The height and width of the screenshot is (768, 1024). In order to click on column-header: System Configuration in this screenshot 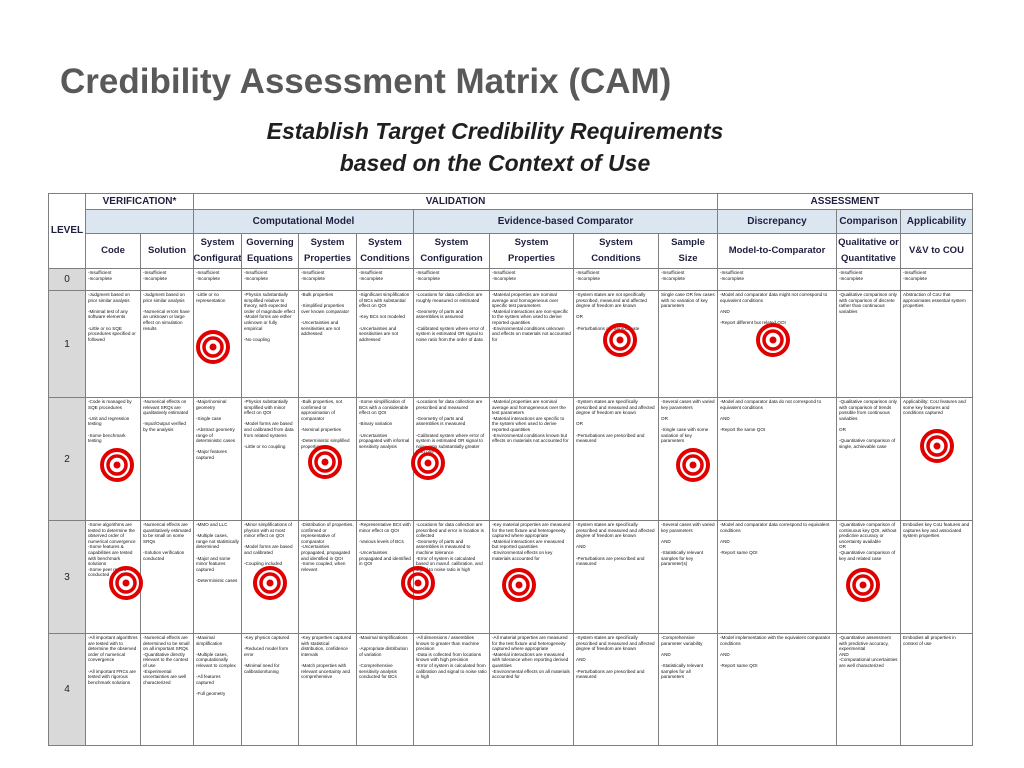, I will do `click(451, 251)`.